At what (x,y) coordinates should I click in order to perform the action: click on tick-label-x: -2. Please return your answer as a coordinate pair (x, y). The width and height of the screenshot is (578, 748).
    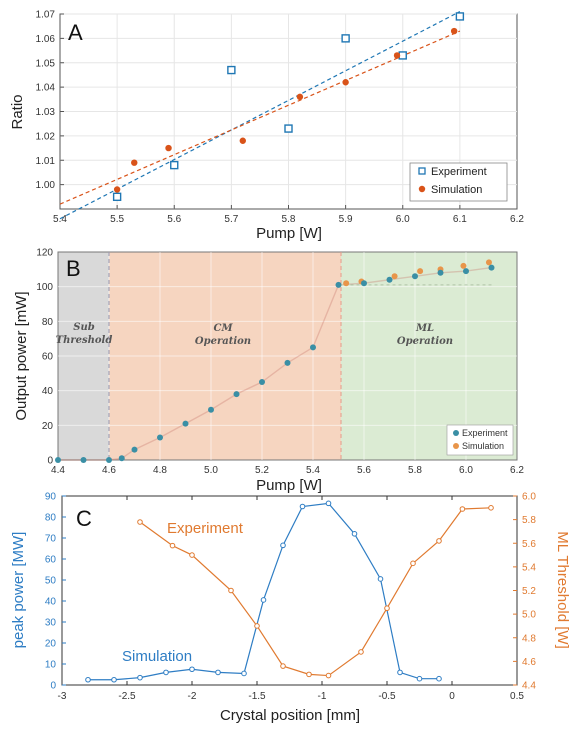
    Looking at the image, I should click on (192, 696).